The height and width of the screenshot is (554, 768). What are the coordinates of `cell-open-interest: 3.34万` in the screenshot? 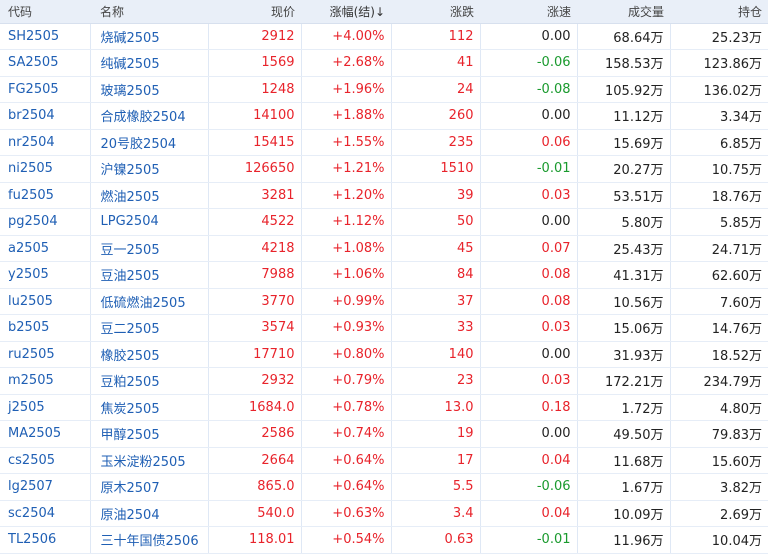 It's located at (719, 116).